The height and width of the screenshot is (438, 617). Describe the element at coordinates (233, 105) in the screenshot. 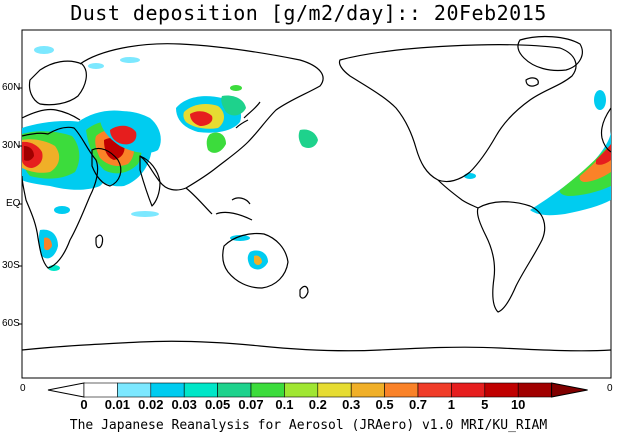

I see `dust-mongolia` at that location.